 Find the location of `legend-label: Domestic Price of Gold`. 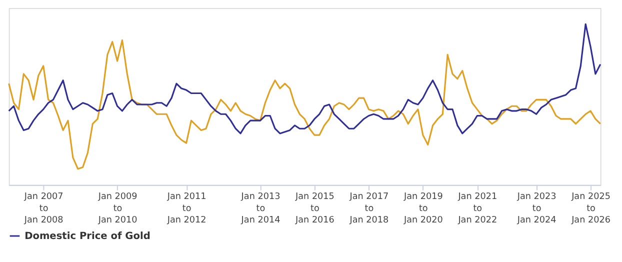

legend-label: Domestic Price of Gold is located at coordinates (87, 236).